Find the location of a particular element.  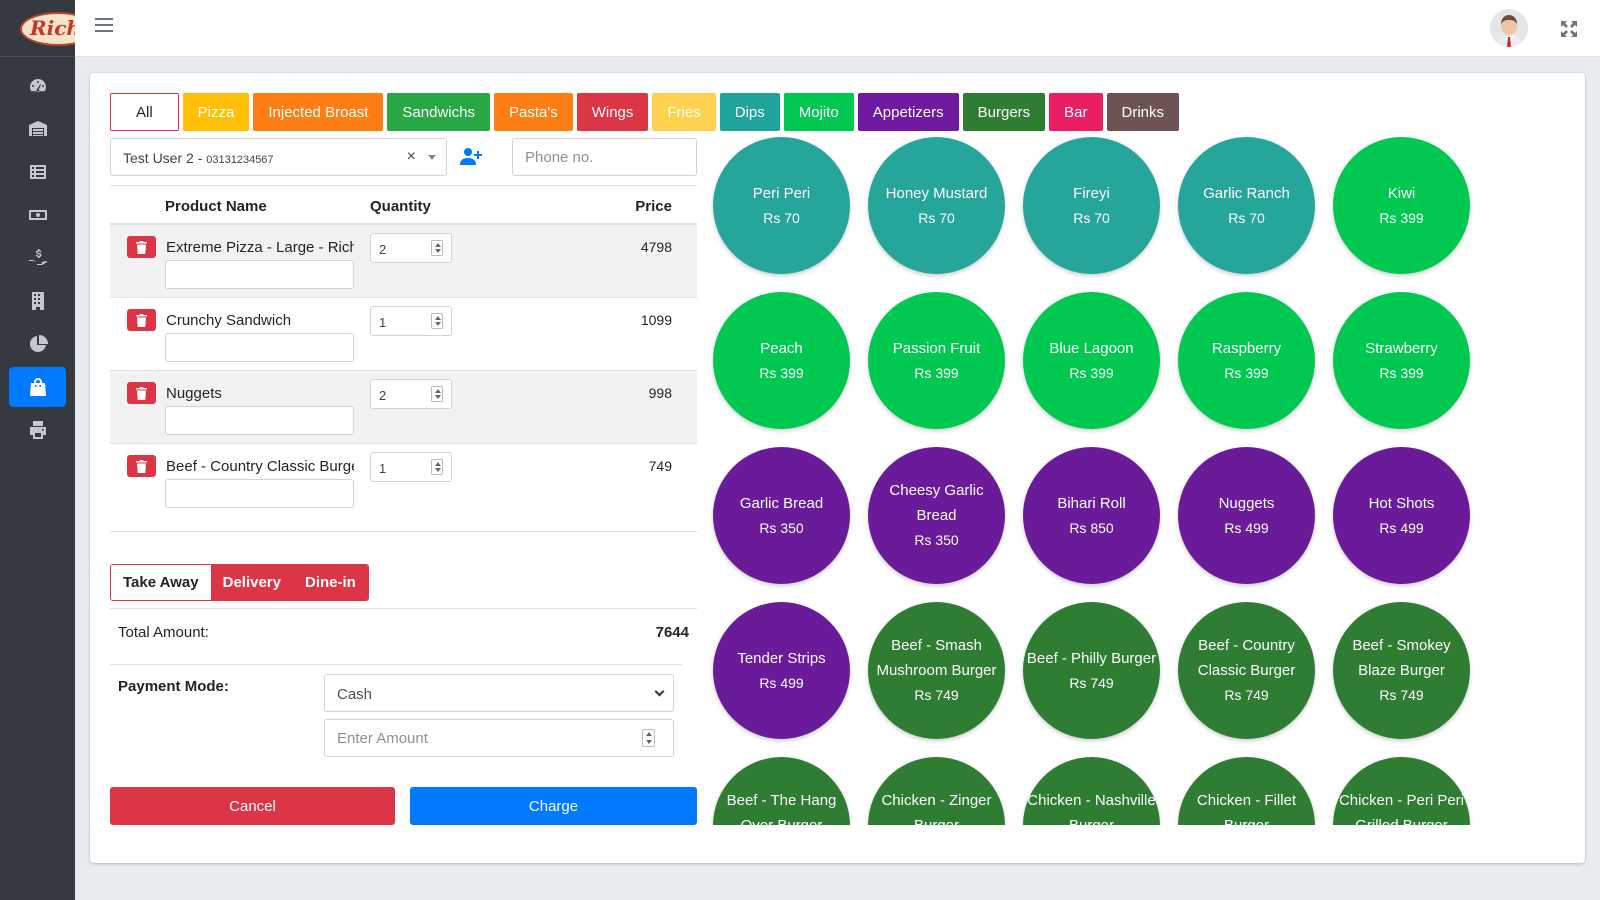

customer-select: Test User 2 - 03131234567 × is located at coordinates (278, 157).